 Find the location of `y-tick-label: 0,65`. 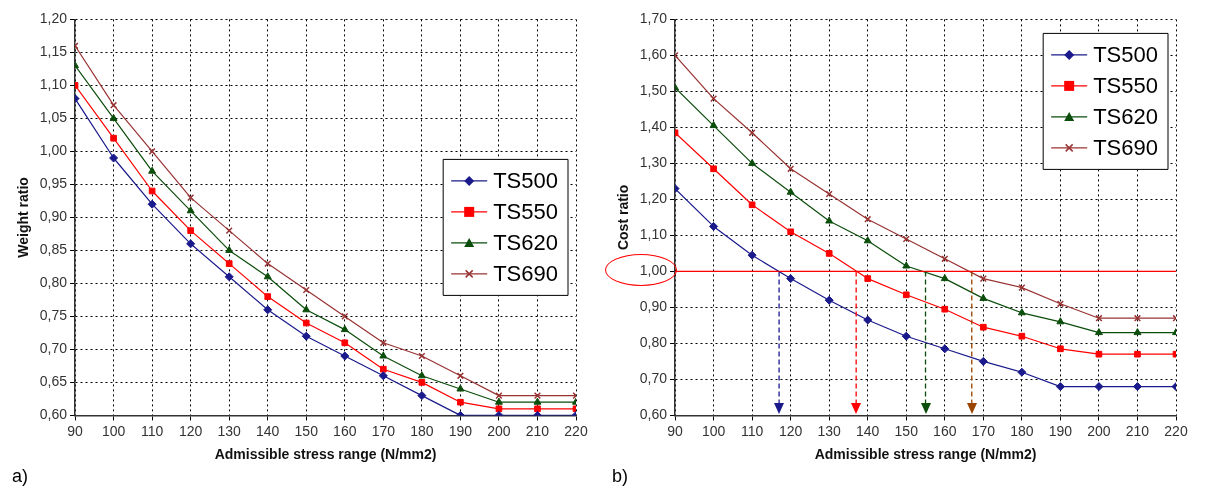

y-tick-label: 0,65 is located at coordinates (53, 381).